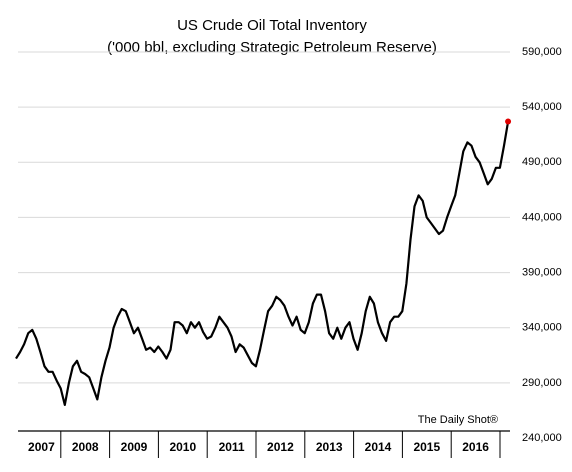 The width and height of the screenshot is (572, 472). I want to click on last-point-marker, so click(508, 121).